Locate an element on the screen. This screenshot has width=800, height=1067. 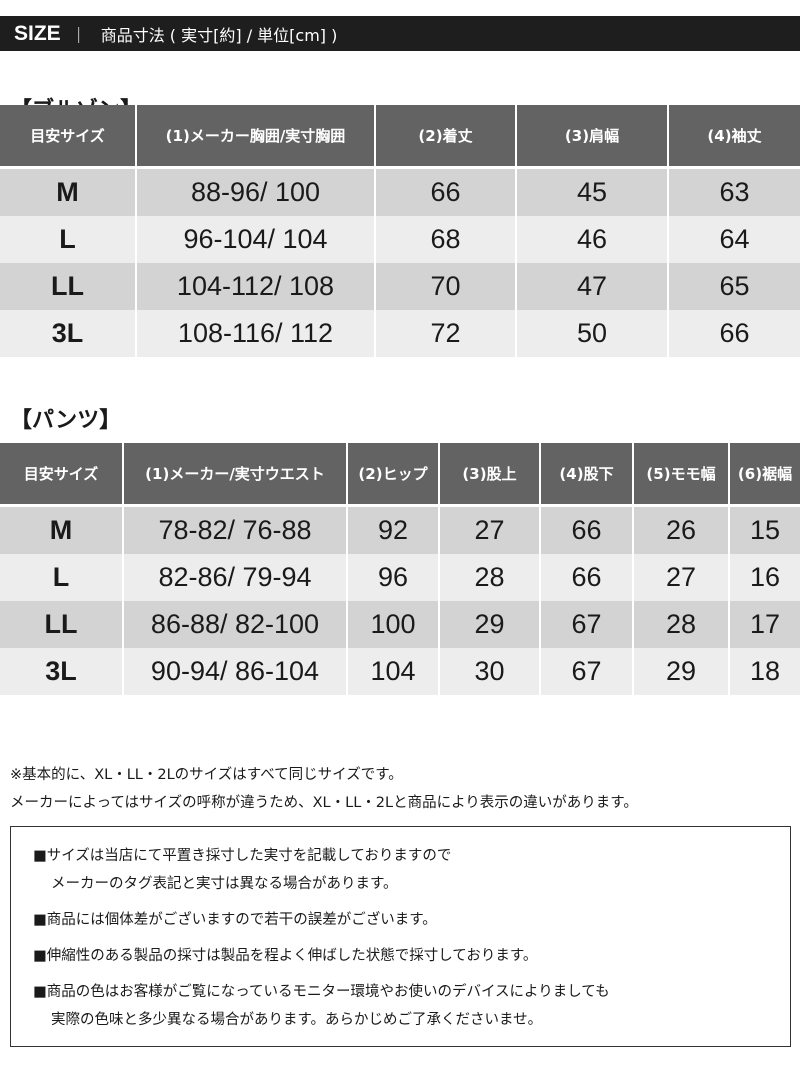
notice-line: メーカーのタグ表記と実寸は異なる場合があります。 is located at coordinates (224, 884).